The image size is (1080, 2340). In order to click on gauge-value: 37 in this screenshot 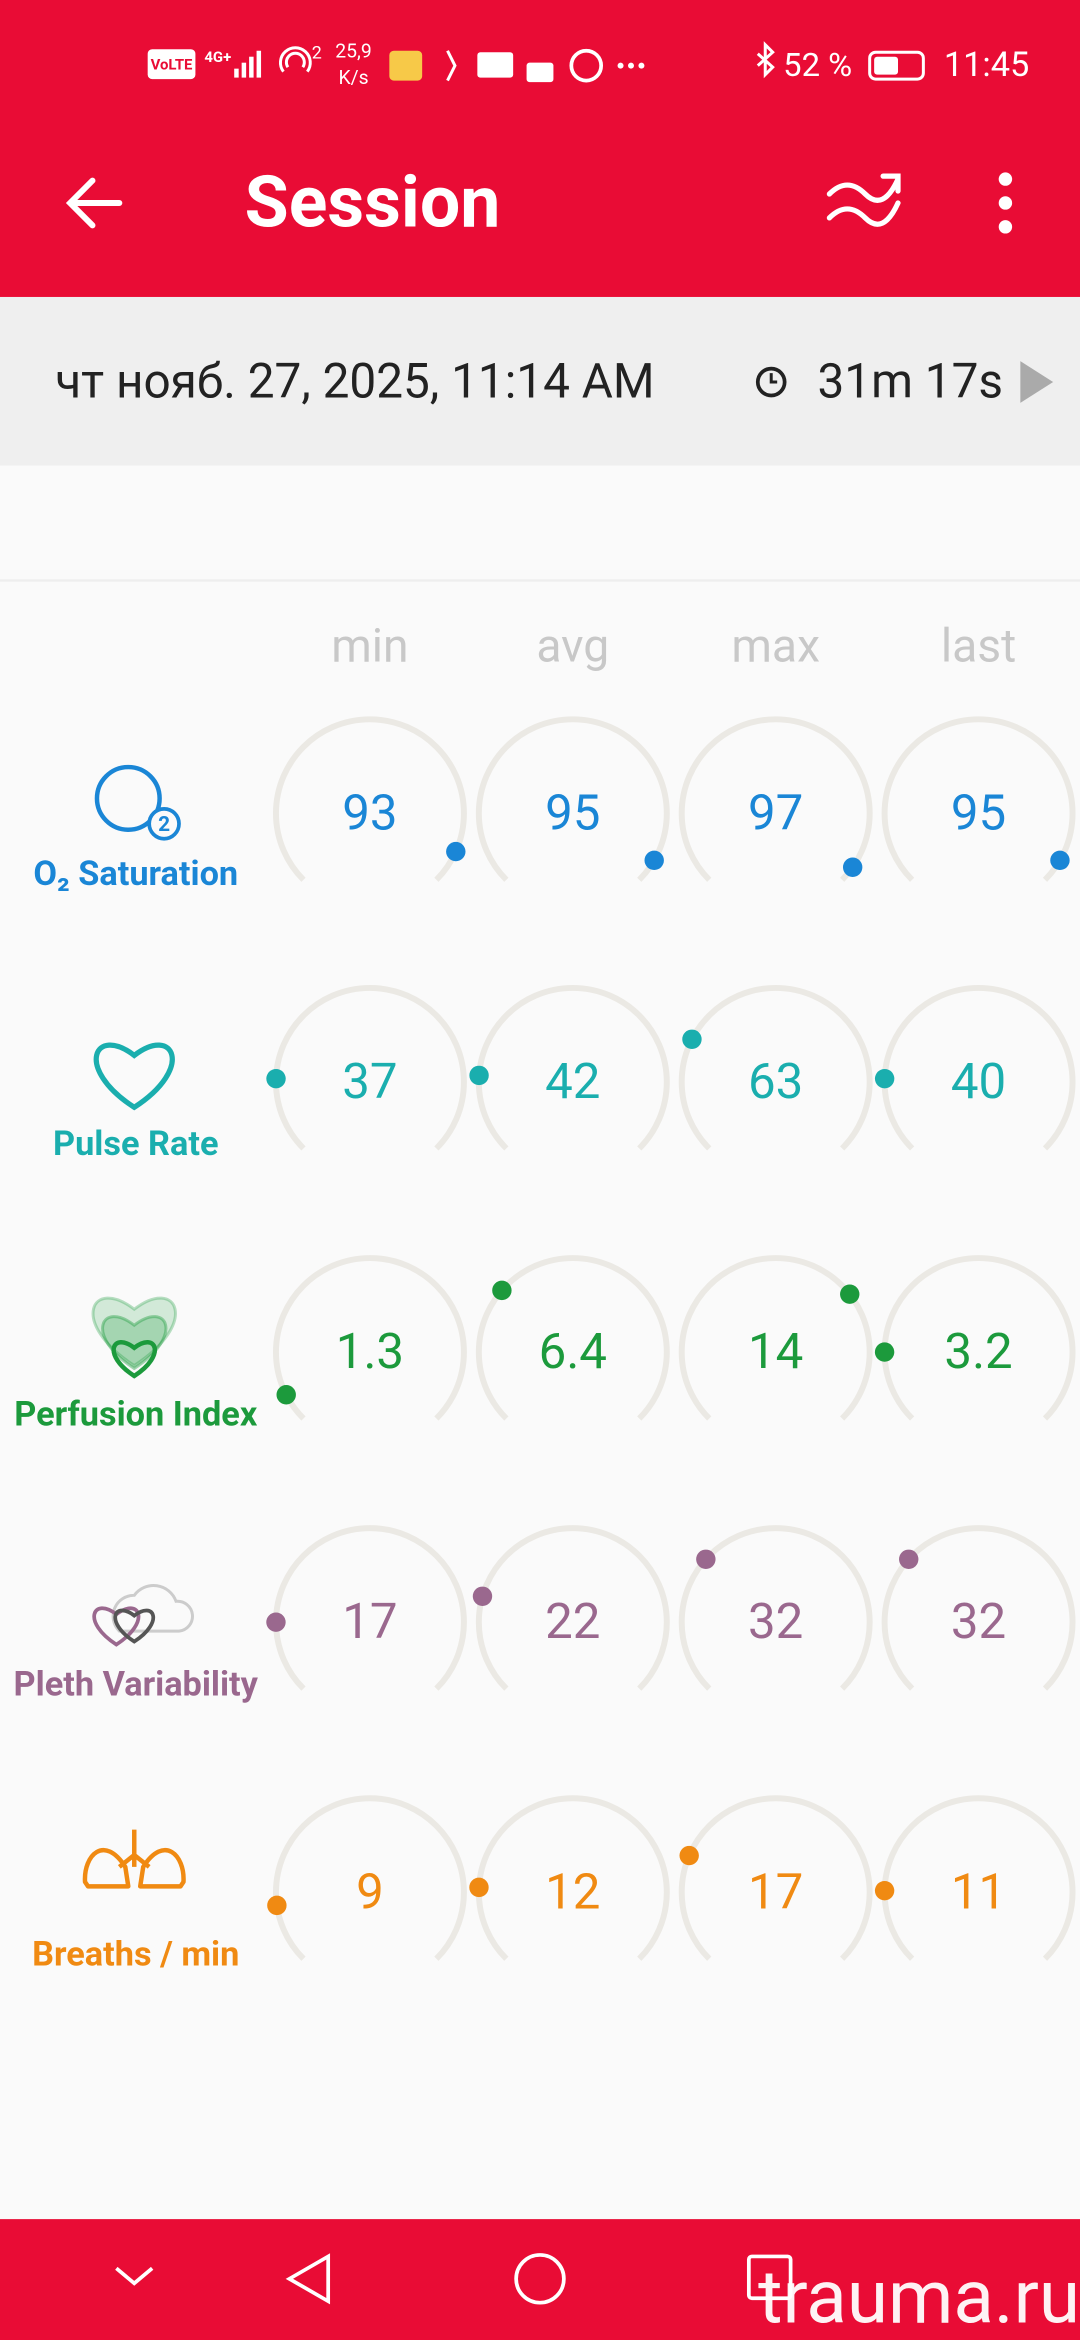, I will do `click(369, 1082)`.